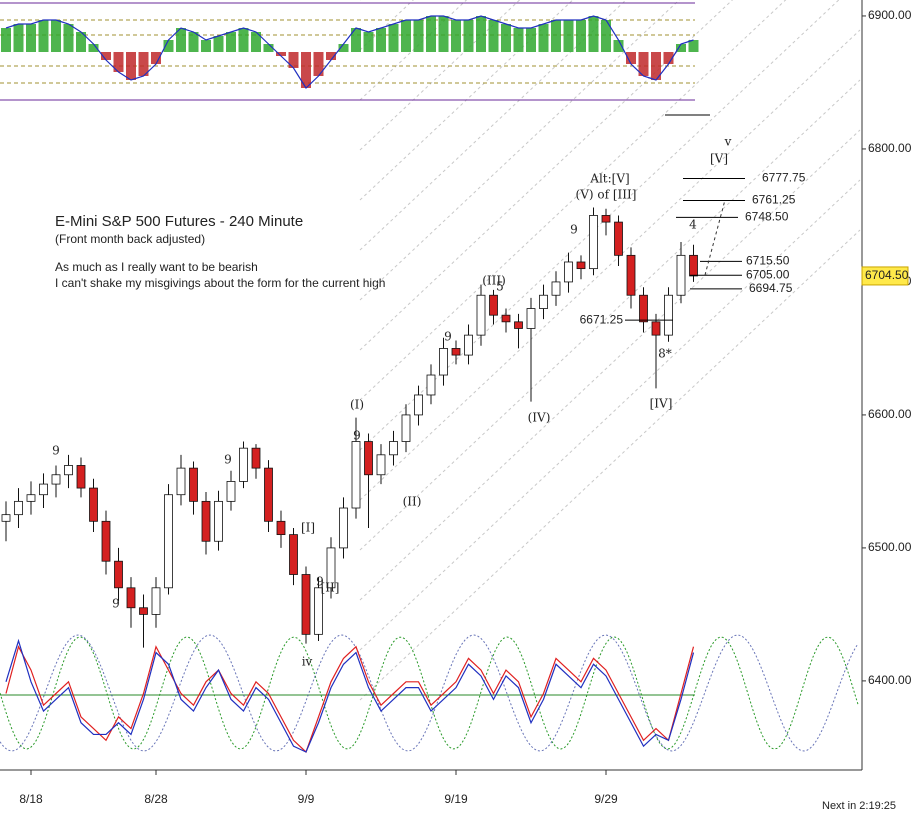 The height and width of the screenshot is (814, 916). Describe the element at coordinates (130, 239) in the screenshot. I see `chart-subtitle: (Front month back adjusted)` at that location.